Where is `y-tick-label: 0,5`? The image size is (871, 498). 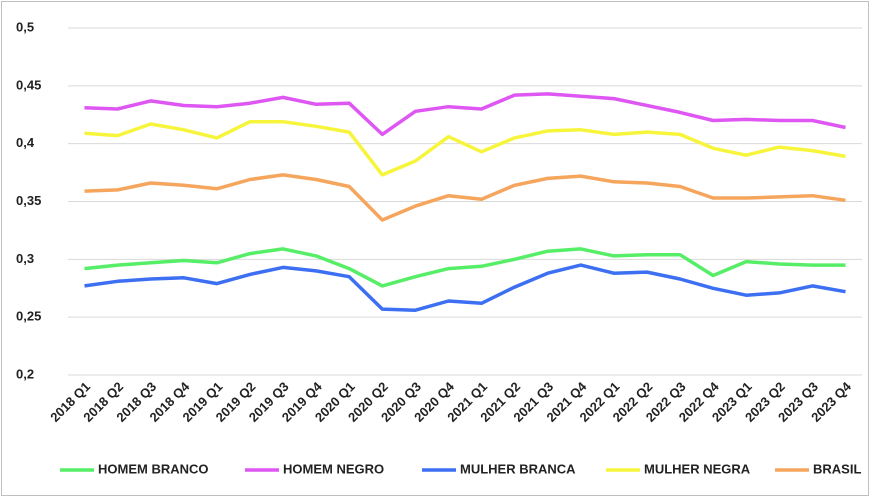
y-tick-label: 0,5 is located at coordinates (25, 26).